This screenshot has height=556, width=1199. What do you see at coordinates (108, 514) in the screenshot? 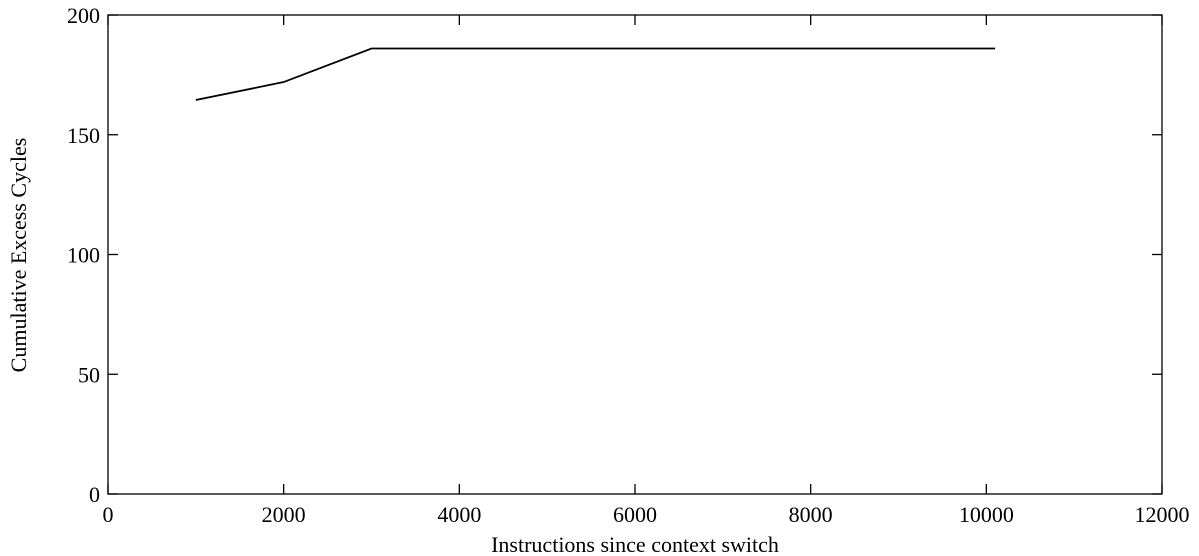
I see `x-tick-label: 0` at bounding box center [108, 514].